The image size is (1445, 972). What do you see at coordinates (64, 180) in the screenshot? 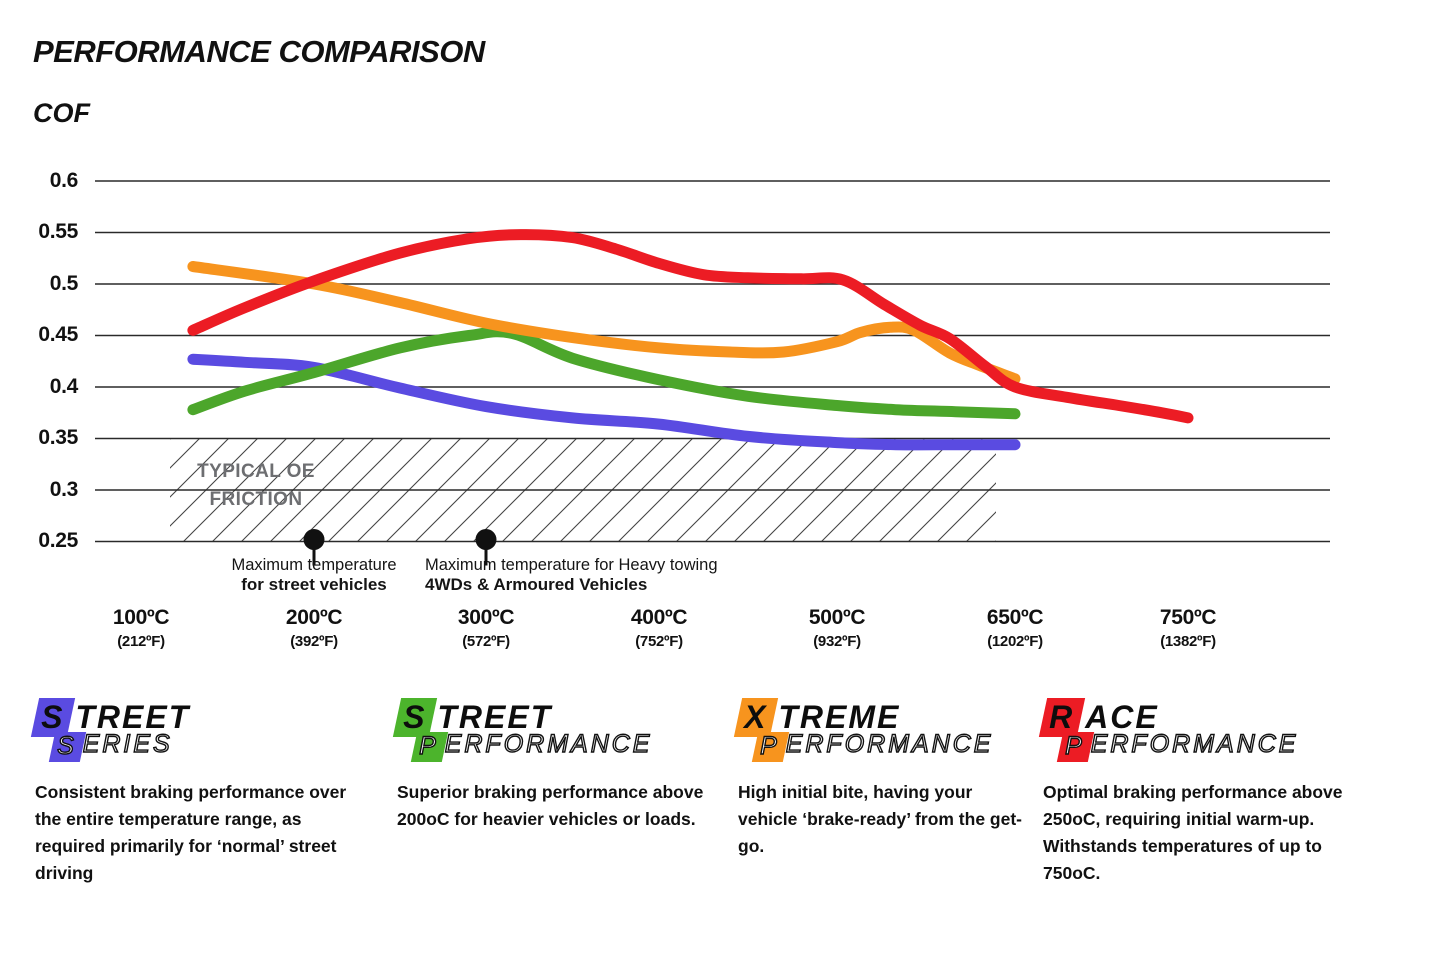
I see `y-tick-label: 0.6` at bounding box center [64, 180].